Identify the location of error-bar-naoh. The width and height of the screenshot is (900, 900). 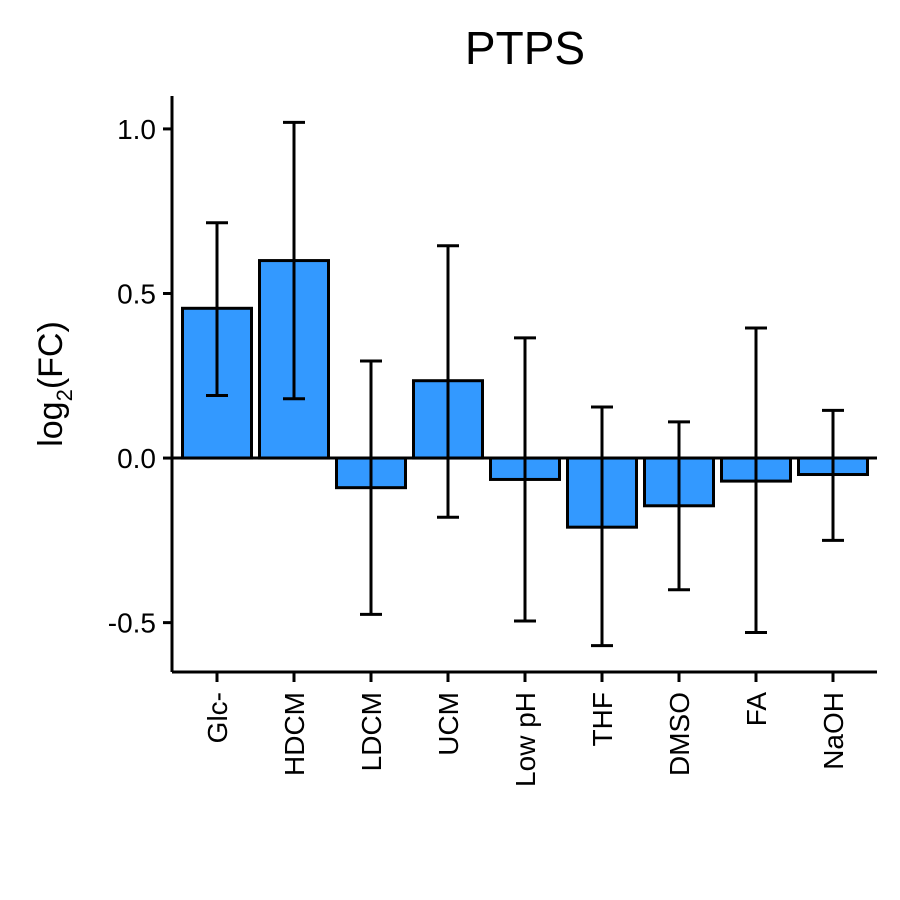
(833, 475).